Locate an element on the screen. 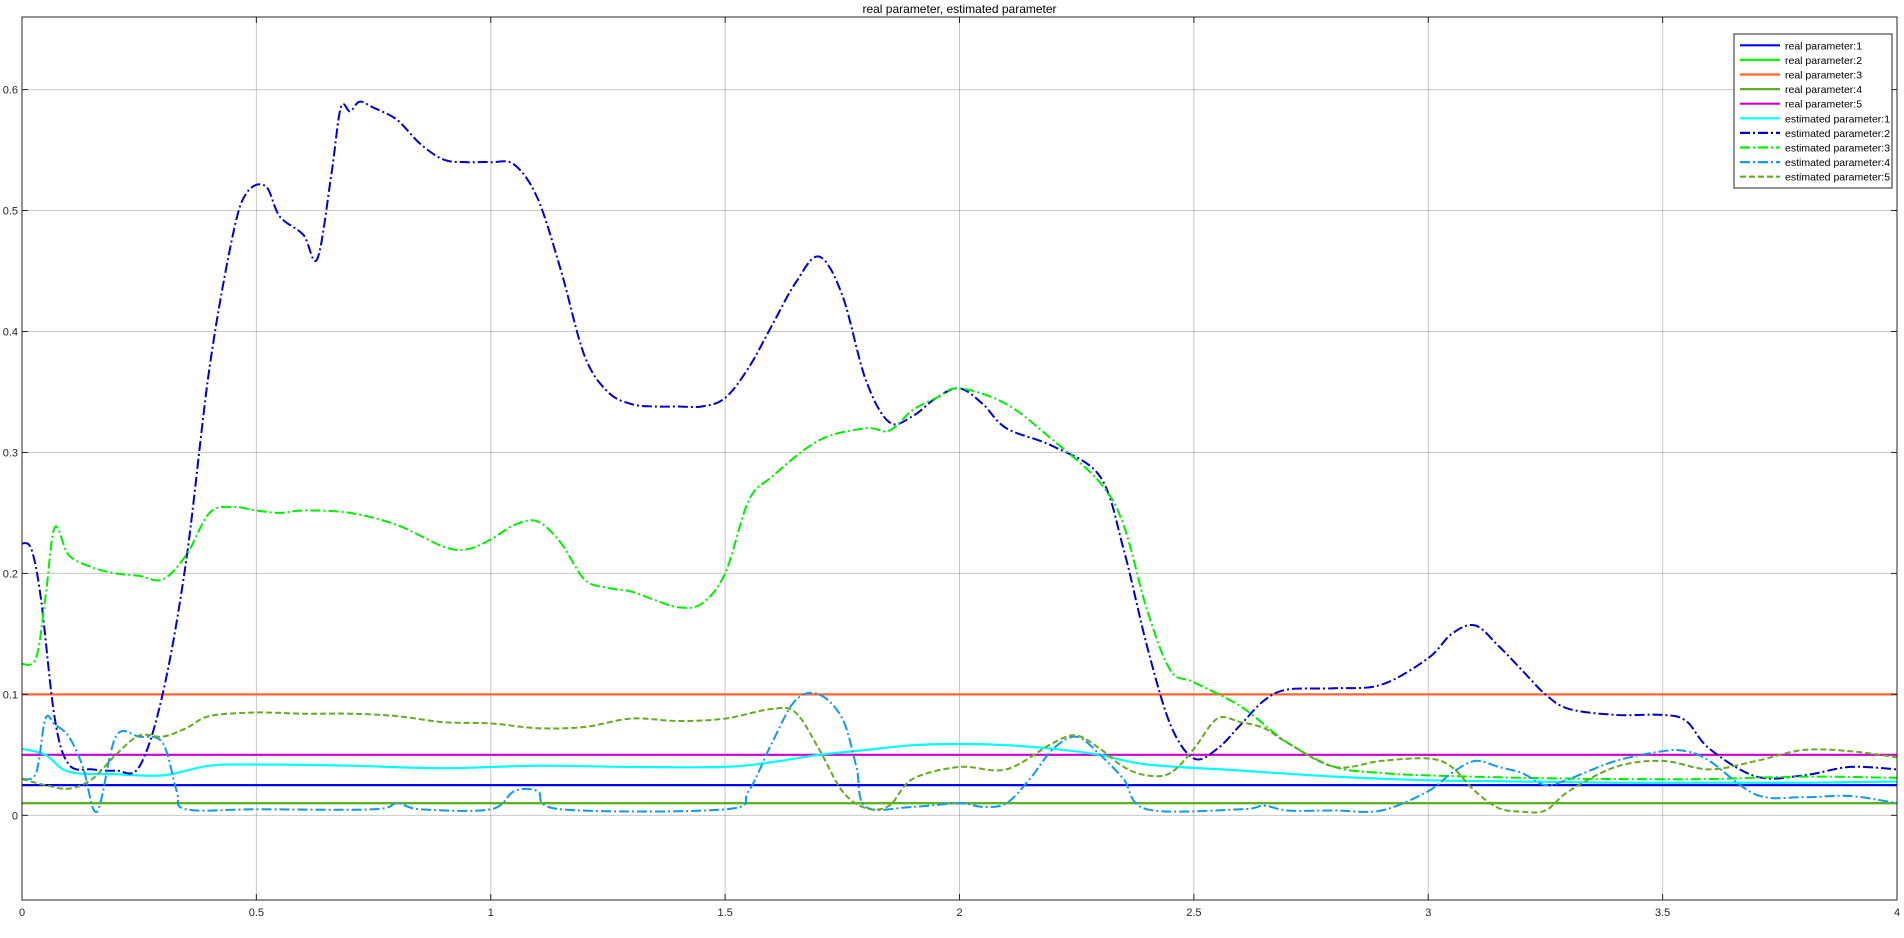 This screenshot has width=1904, height=938. legend-label: estimated parameter:5 is located at coordinates (1837, 178).